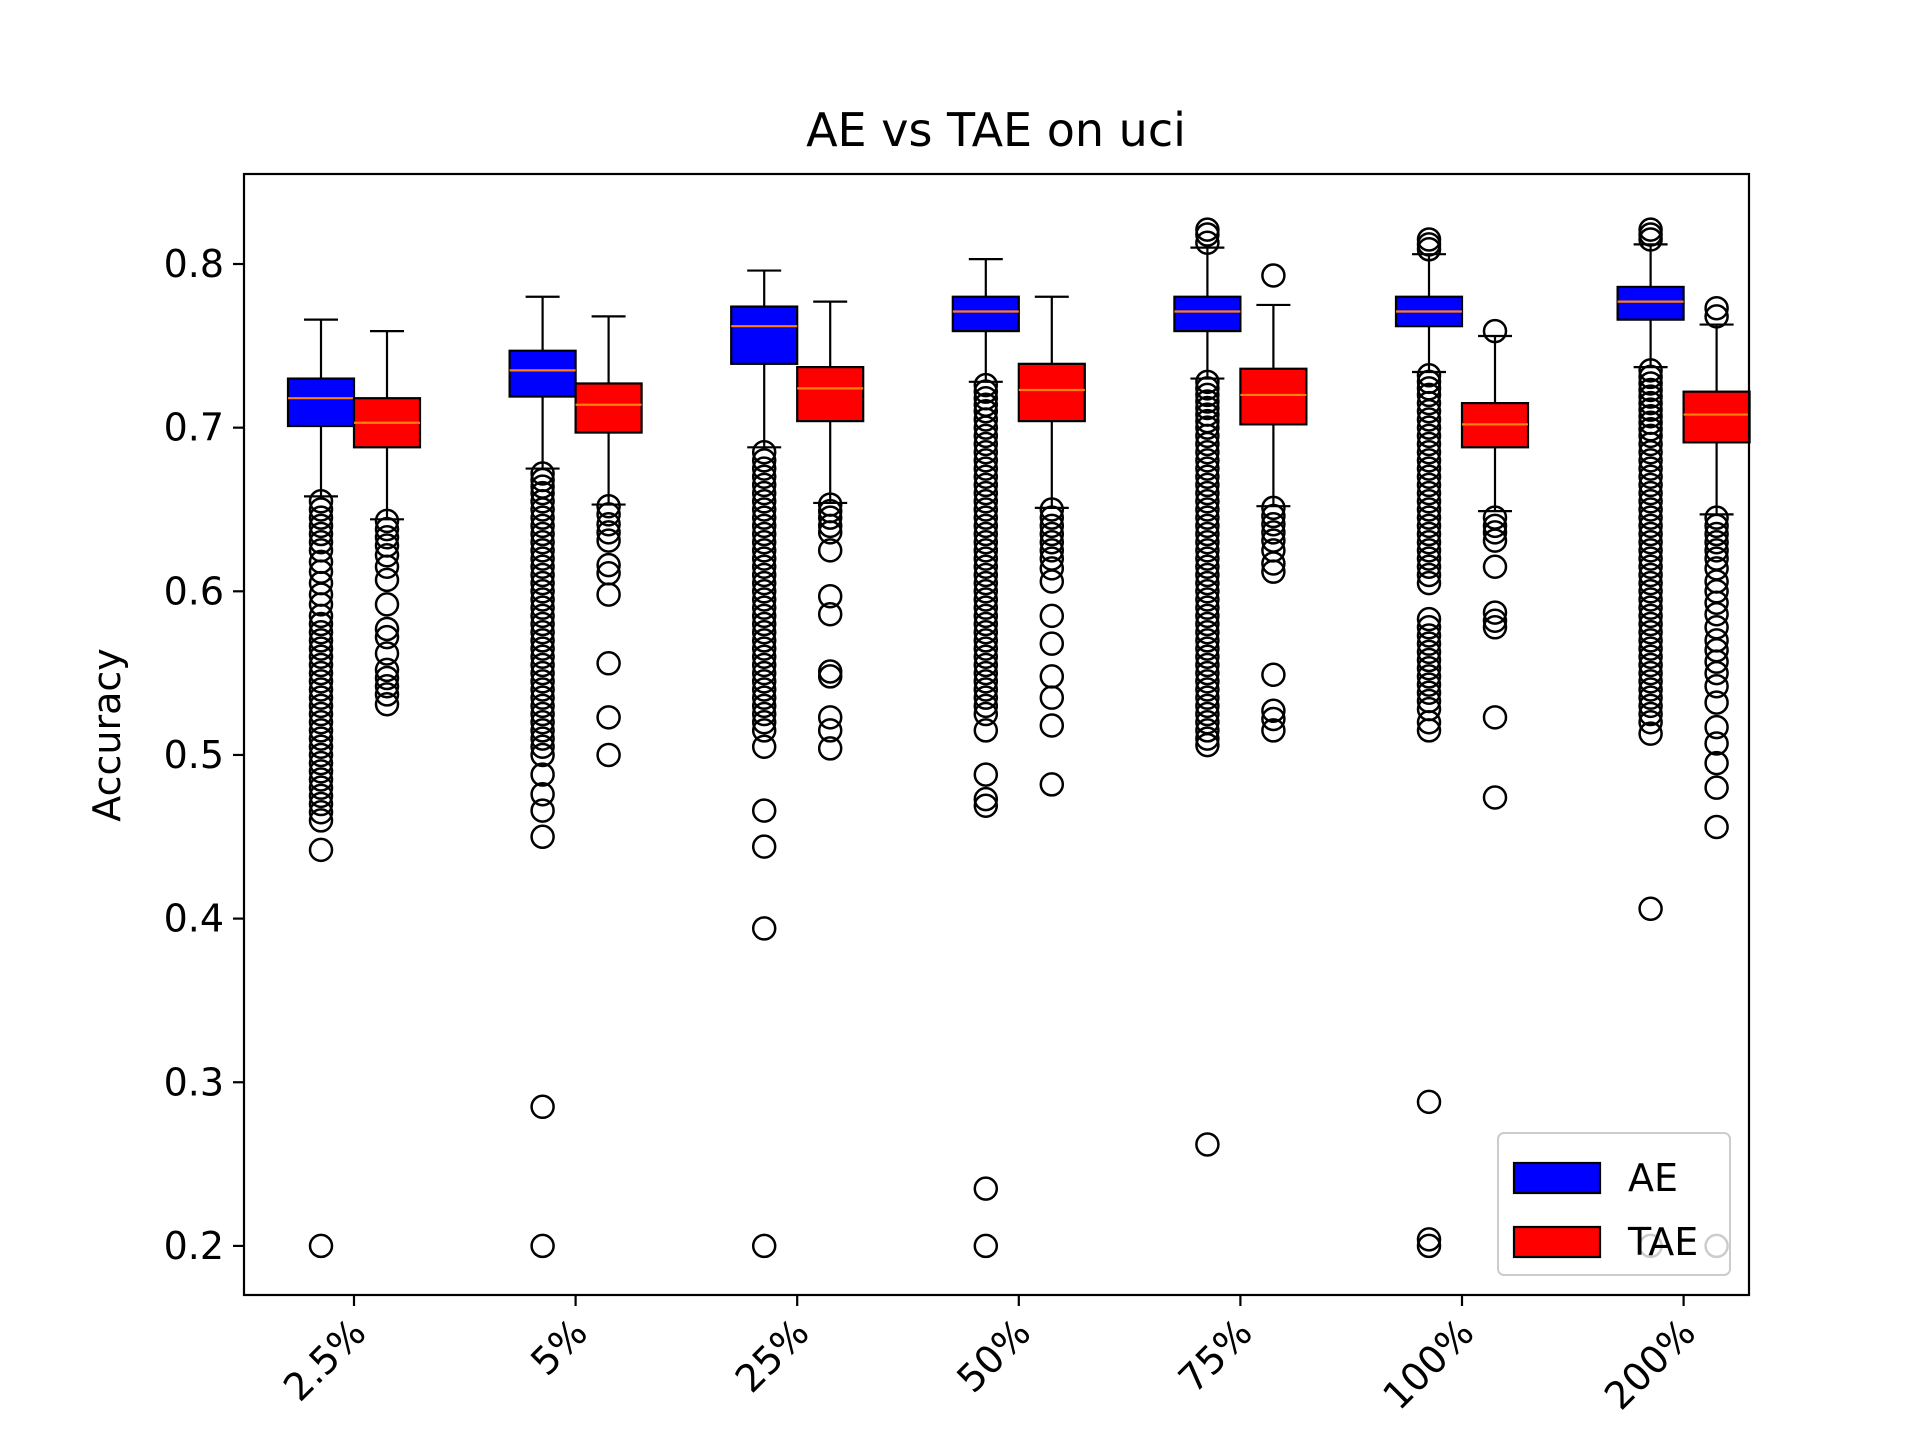  I want to click on legend-swatch-tae, so click(1557, 1242).